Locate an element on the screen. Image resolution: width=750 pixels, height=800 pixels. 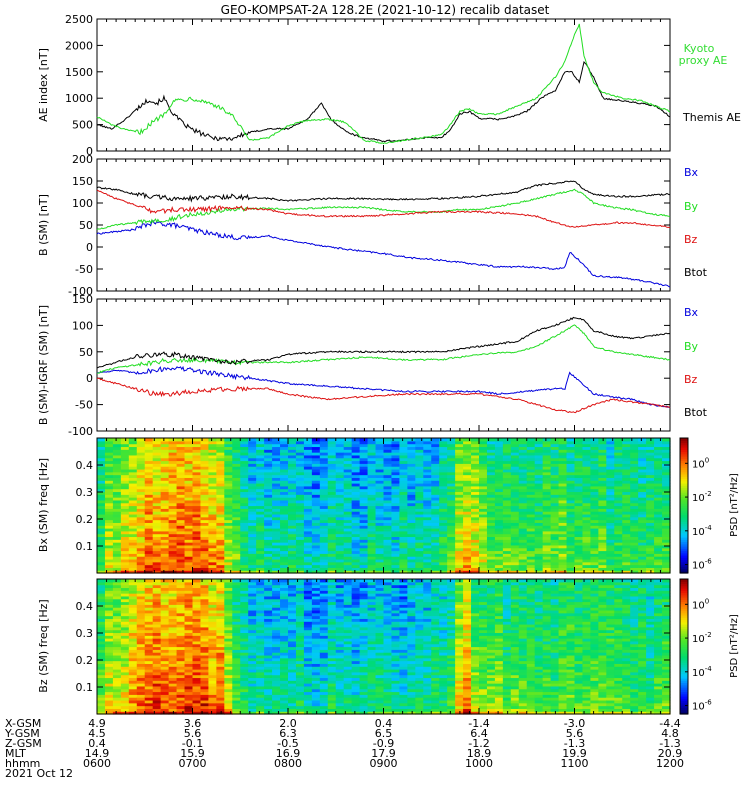
y-tick-label: 1500 is located at coordinates (79, 72).